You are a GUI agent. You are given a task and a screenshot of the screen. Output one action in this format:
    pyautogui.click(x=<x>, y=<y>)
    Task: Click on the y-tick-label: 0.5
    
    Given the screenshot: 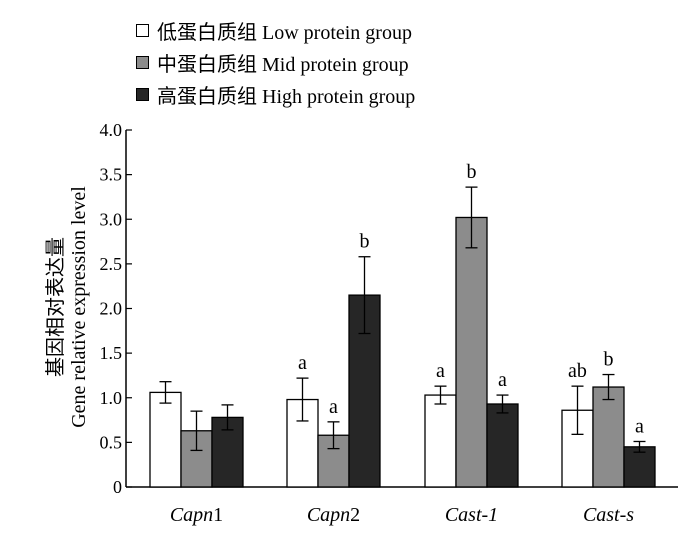 What is the action you would take?
    pyautogui.click(x=111, y=442)
    